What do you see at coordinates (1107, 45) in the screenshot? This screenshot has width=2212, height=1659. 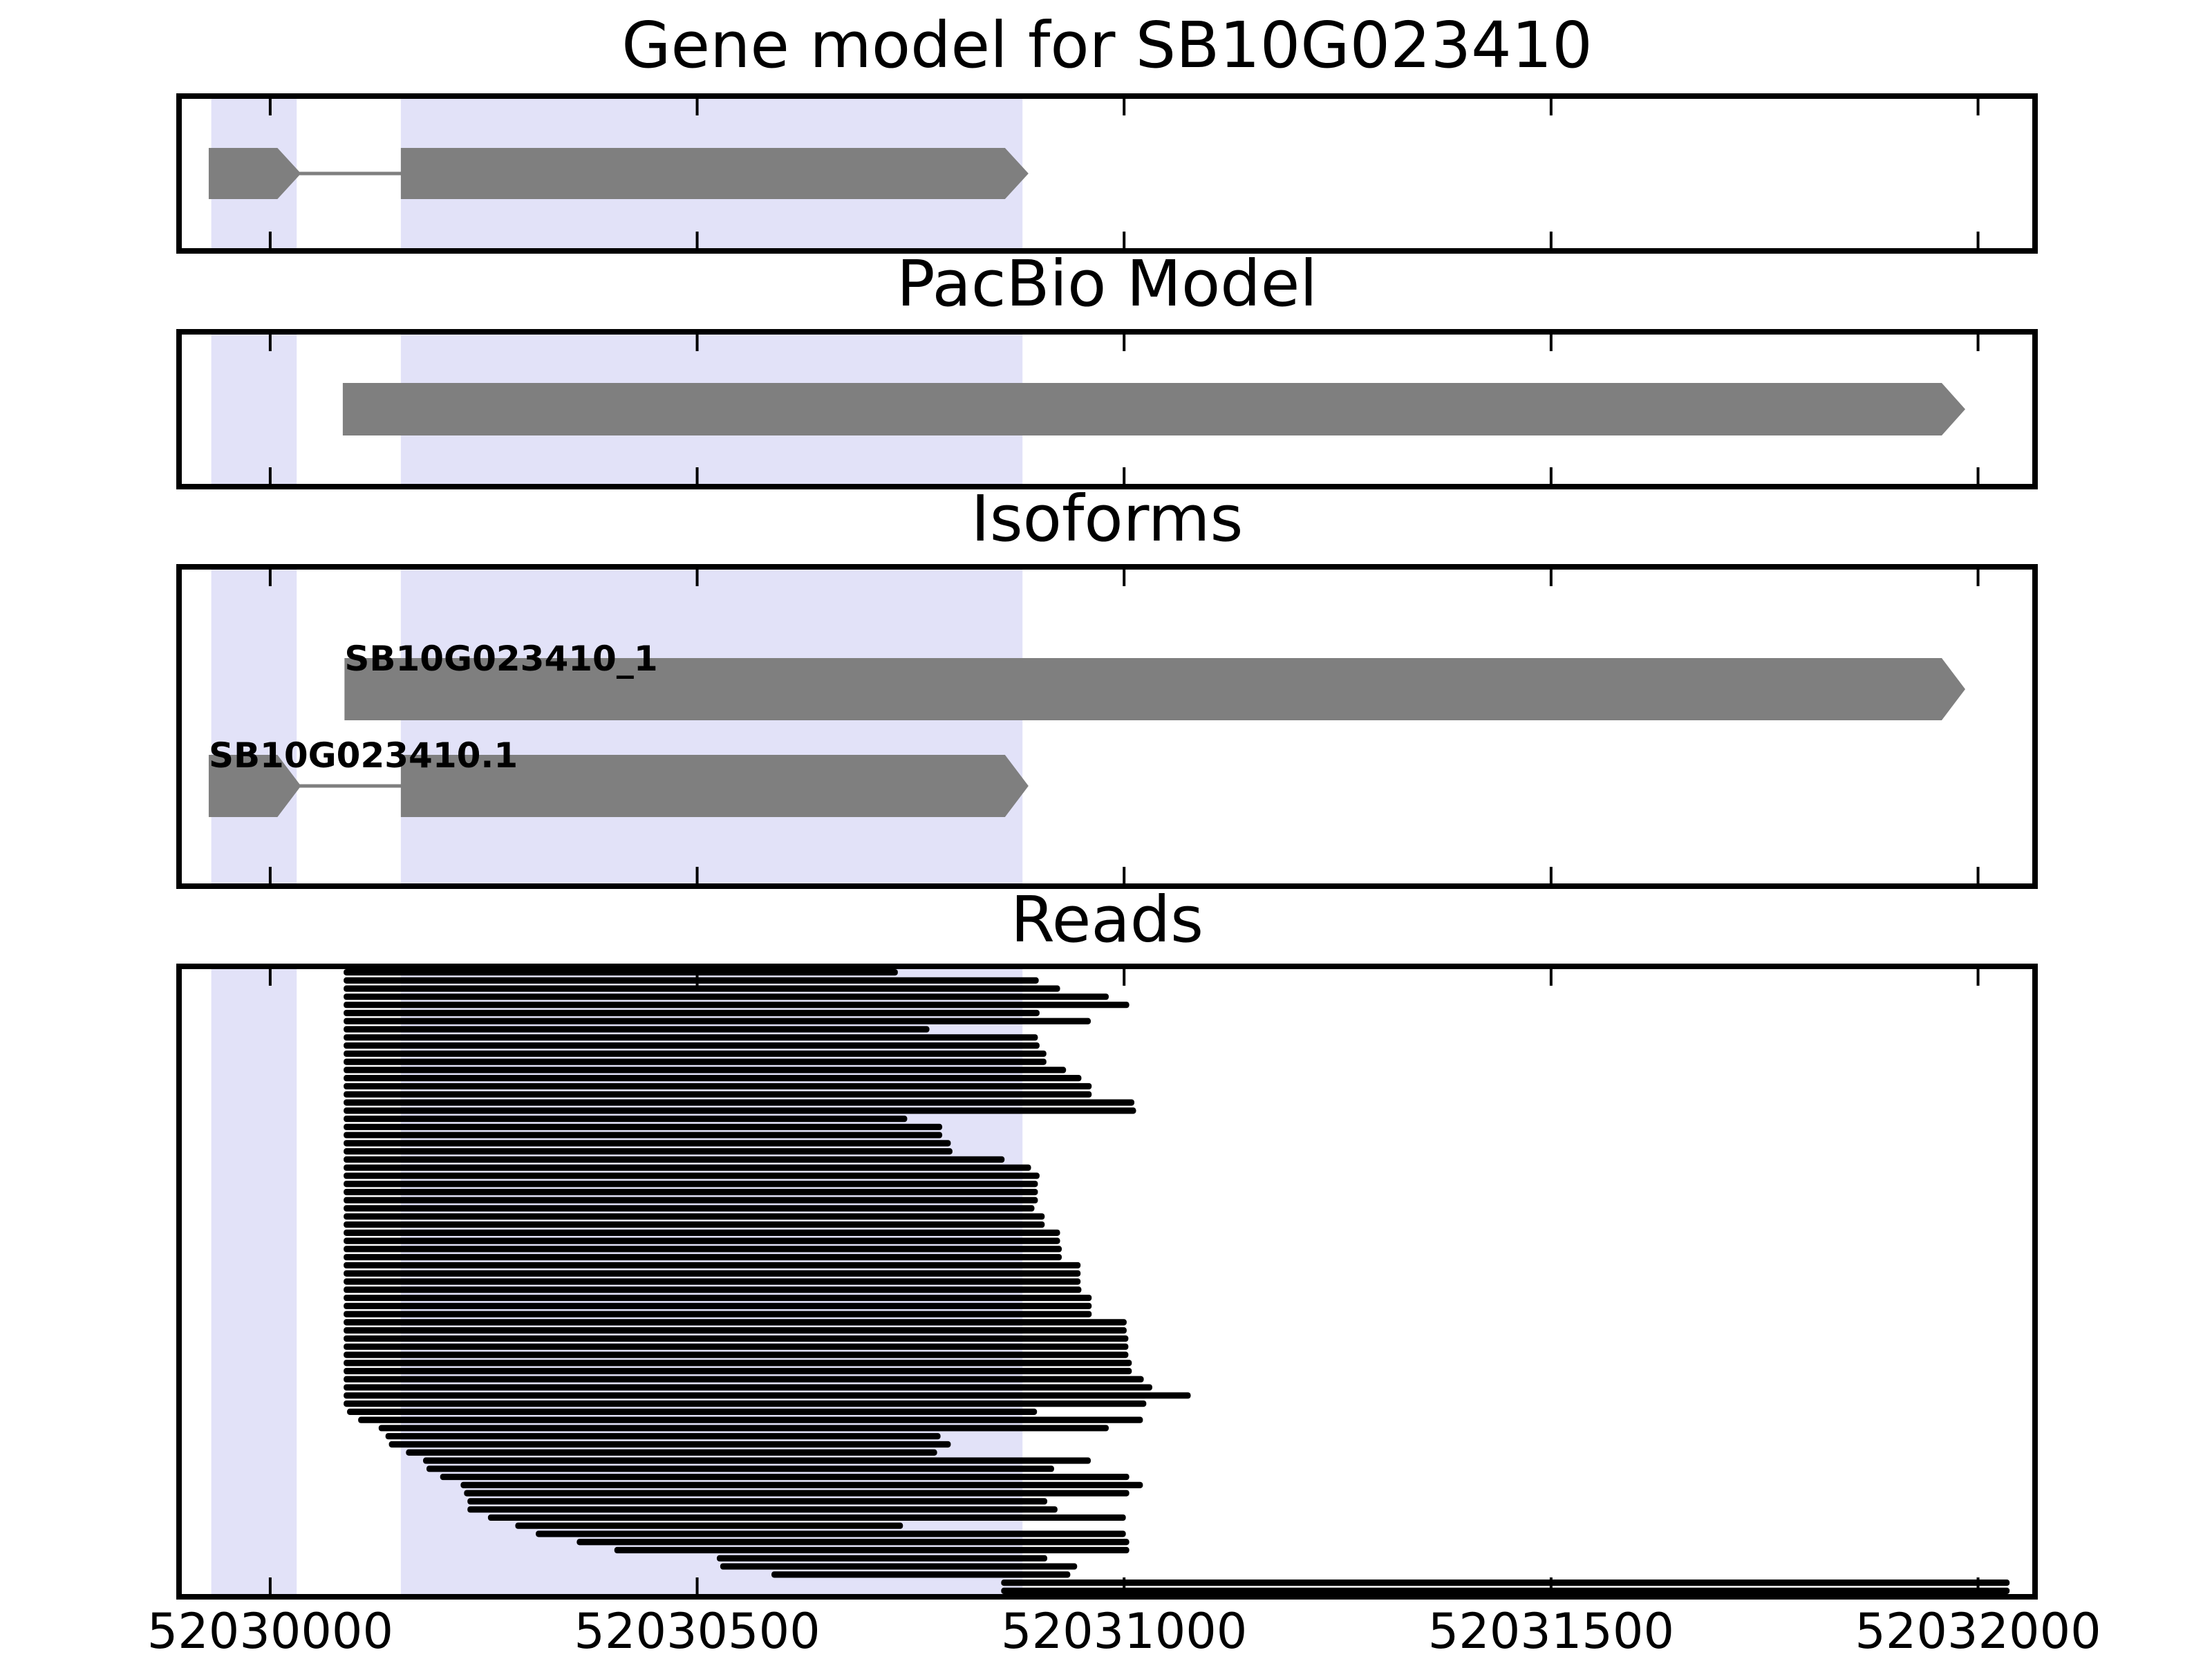 I see `panel-title-gene-model: Gene model for SB10G023410` at bounding box center [1107, 45].